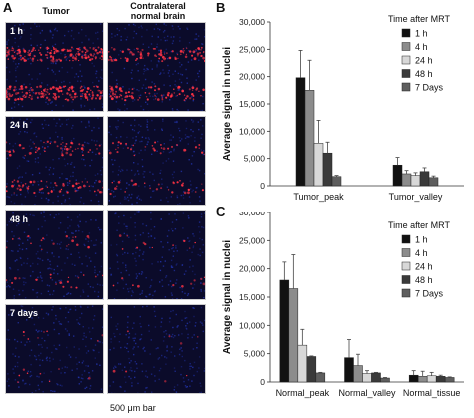 The image size is (474, 418). I want to click on timepoint-label: 1 h, so click(17, 31).